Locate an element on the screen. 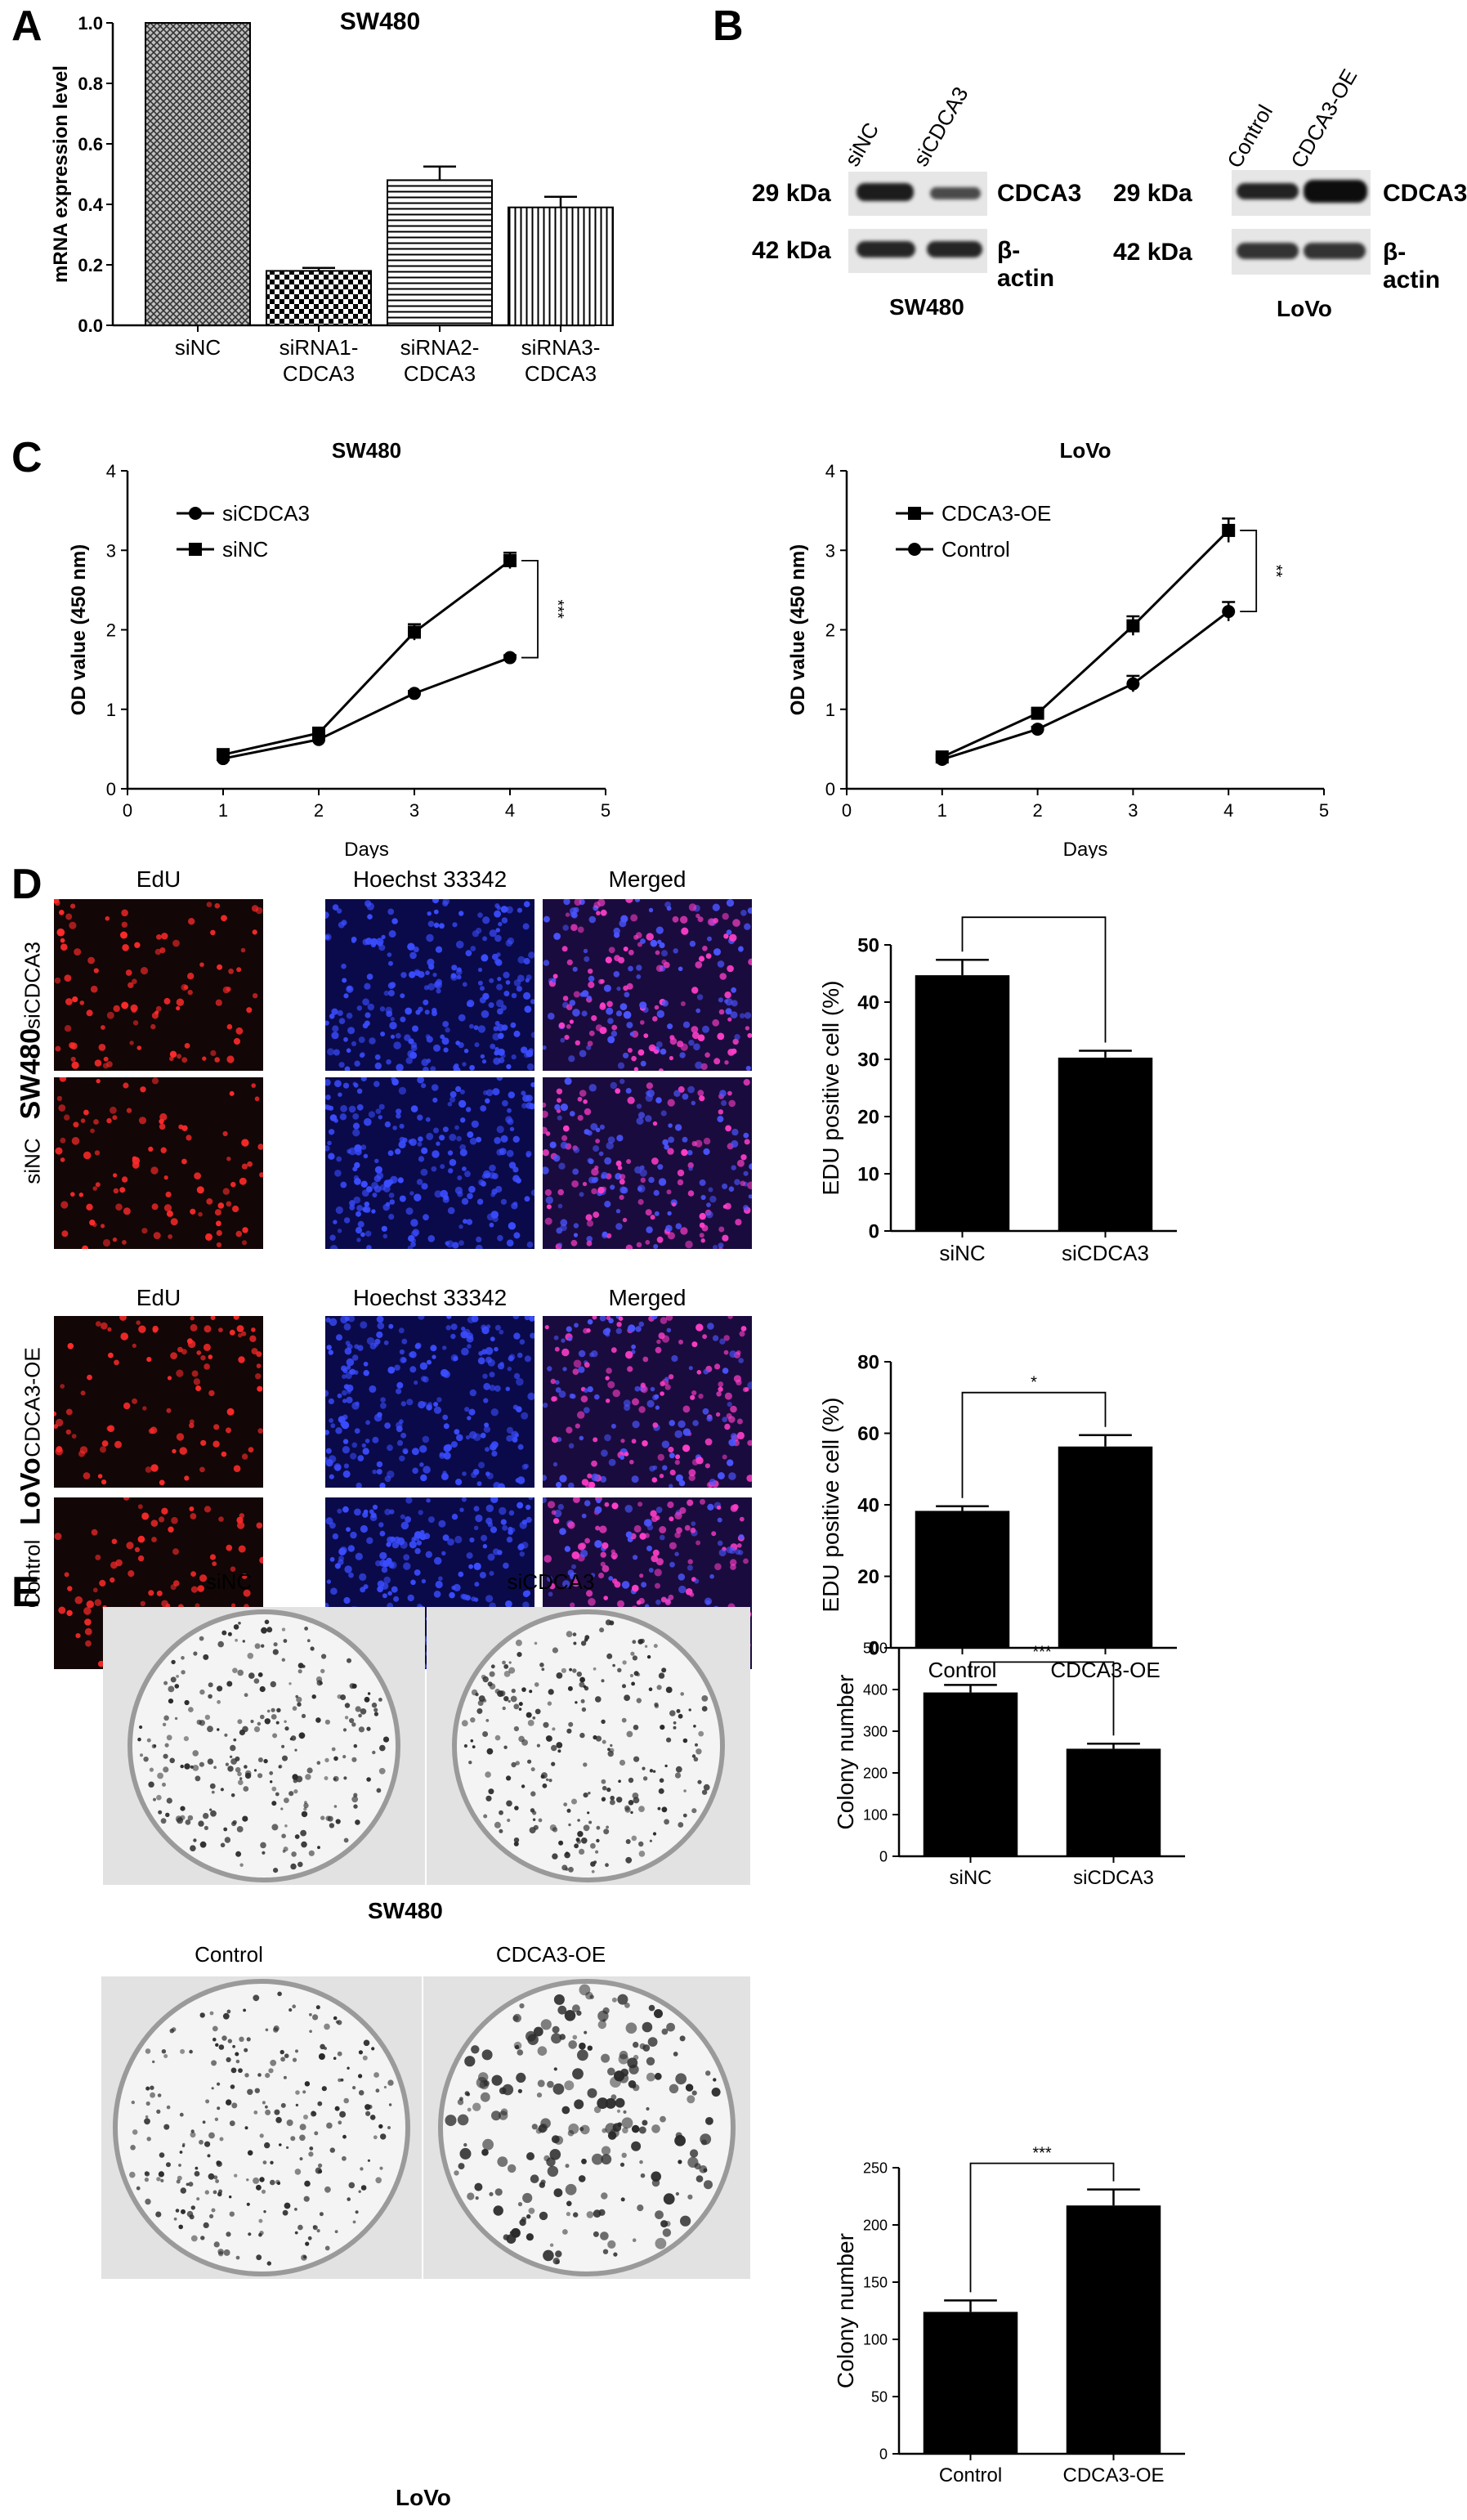  x-tick-label: siRNA2- is located at coordinates (440, 347).